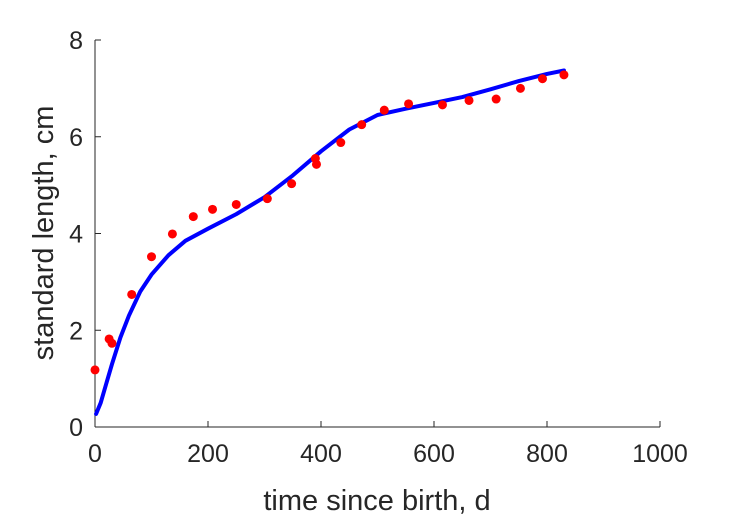 This screenshot has height=521, width=729. I want to click on x-tick-label: 1000, so click(660, 454).